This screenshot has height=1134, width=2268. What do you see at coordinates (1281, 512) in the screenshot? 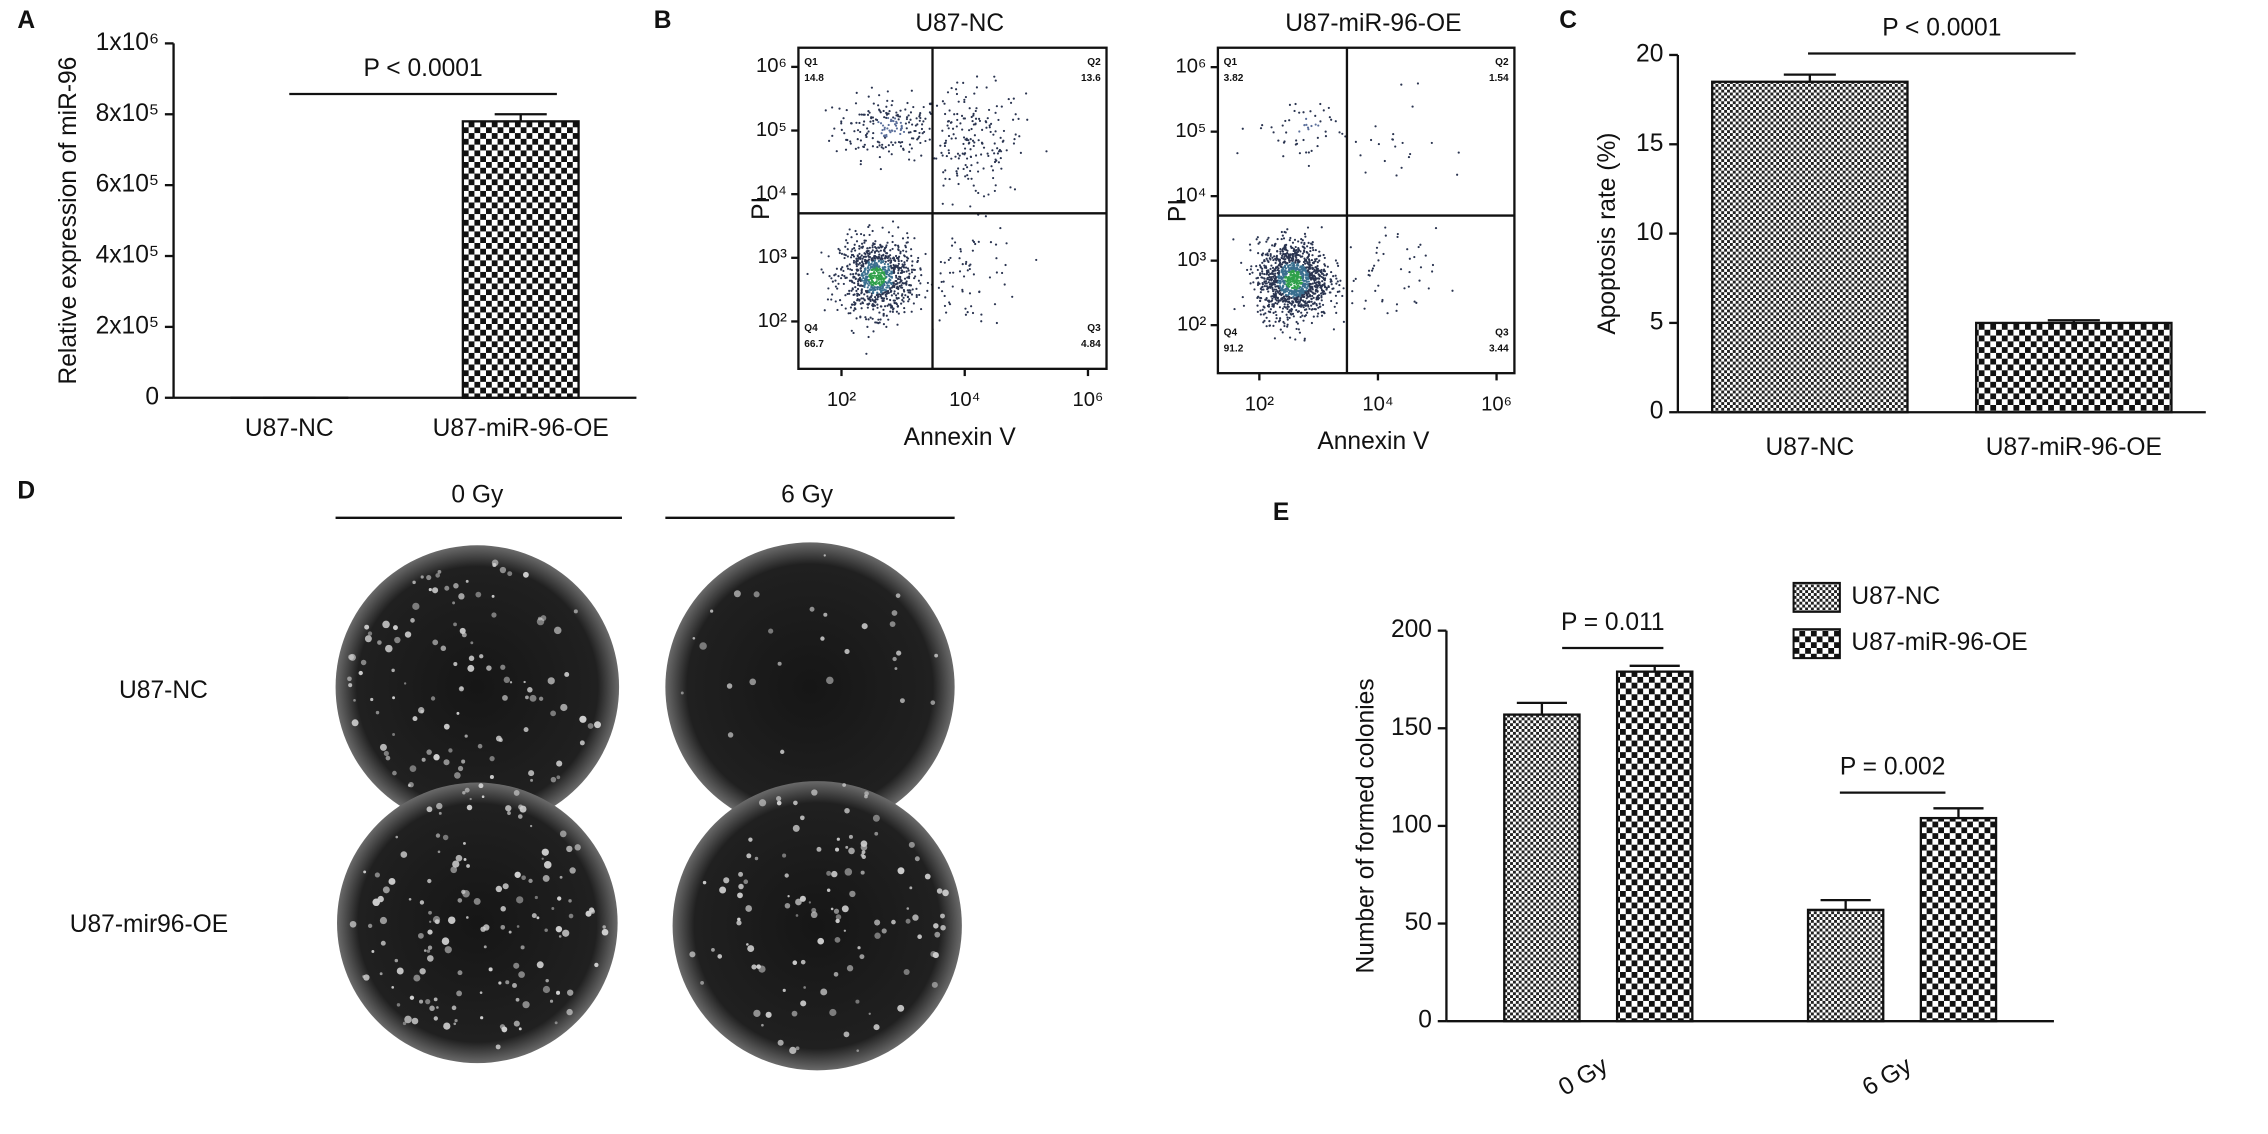
I see `panel-label: E` at bounding box center [1281, 512].